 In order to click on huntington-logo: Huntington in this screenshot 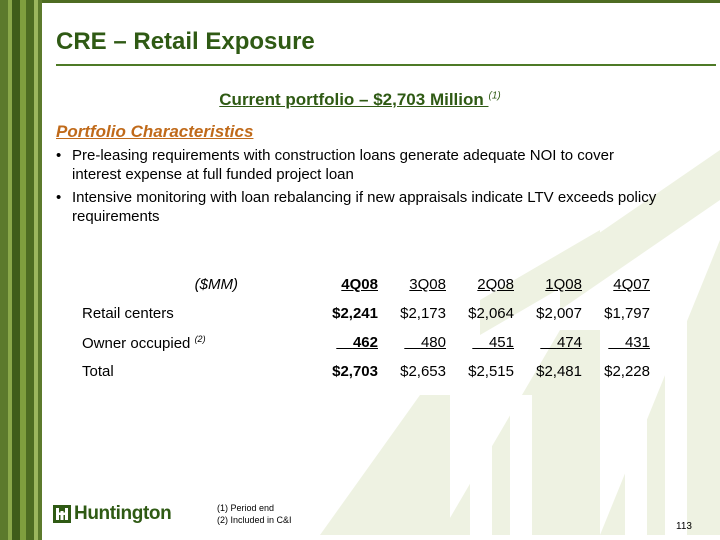, I will do `click(112, 514)`.